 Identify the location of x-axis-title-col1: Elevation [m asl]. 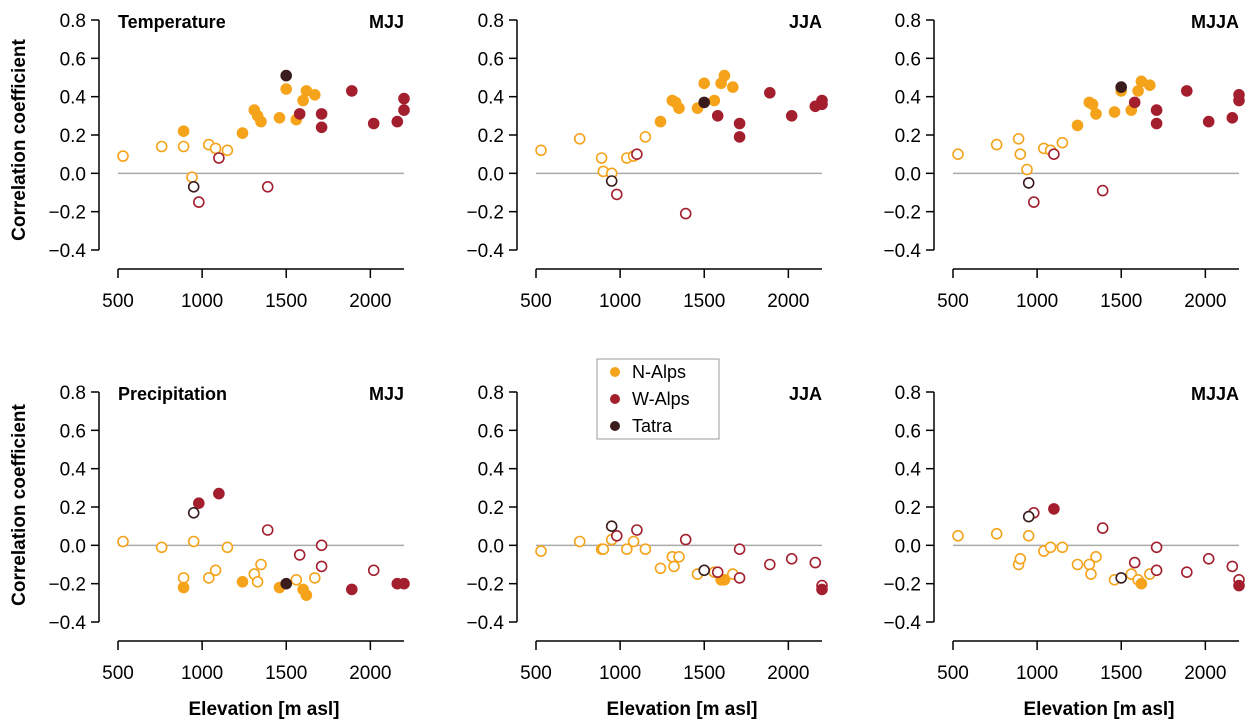
(264, 709).